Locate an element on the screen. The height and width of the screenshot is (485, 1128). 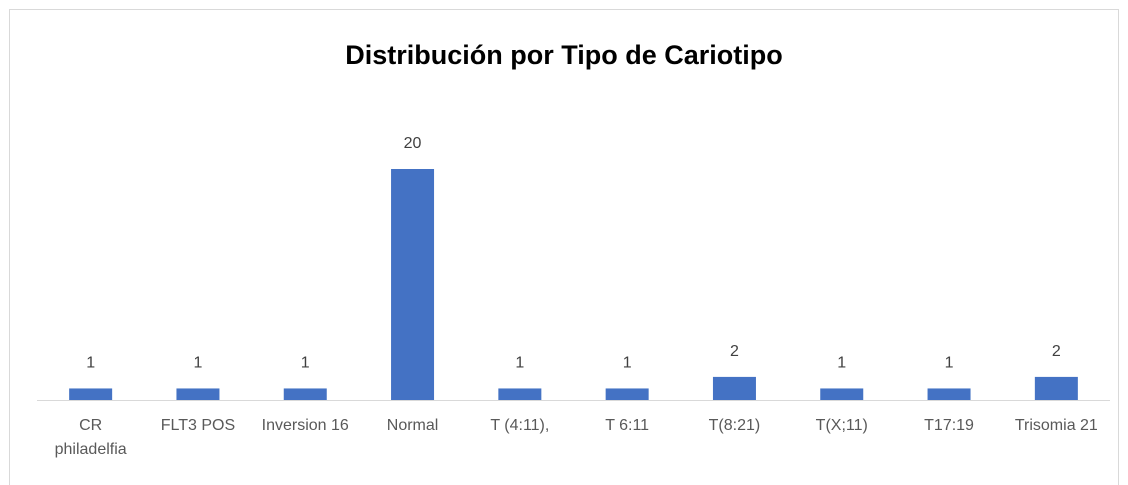
x-tick-label: Inversion 16 is located at coordinates (305, 425).